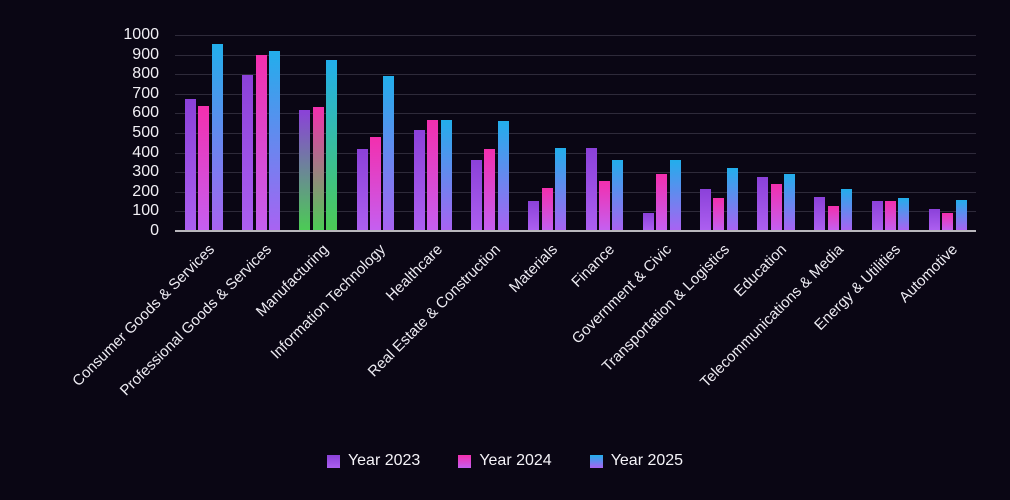  I want to click on y-axis-tick-label: 1000, so click(141, 34).